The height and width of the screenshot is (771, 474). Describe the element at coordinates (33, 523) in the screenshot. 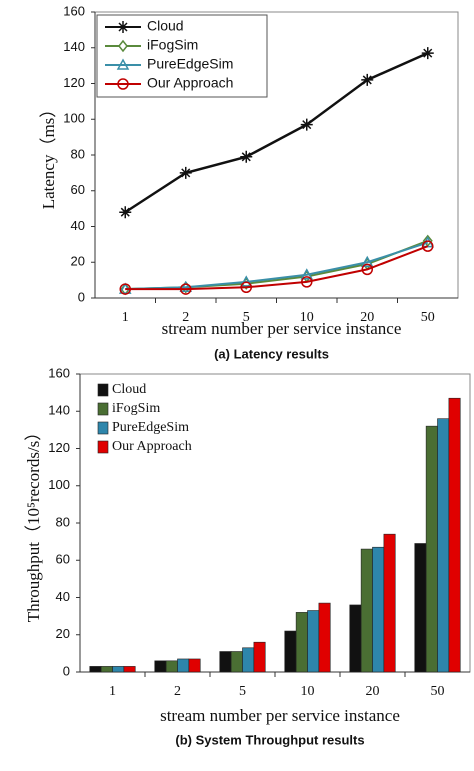

I see `y-axis-label: Throughput（10⁵records/s）` at that location.